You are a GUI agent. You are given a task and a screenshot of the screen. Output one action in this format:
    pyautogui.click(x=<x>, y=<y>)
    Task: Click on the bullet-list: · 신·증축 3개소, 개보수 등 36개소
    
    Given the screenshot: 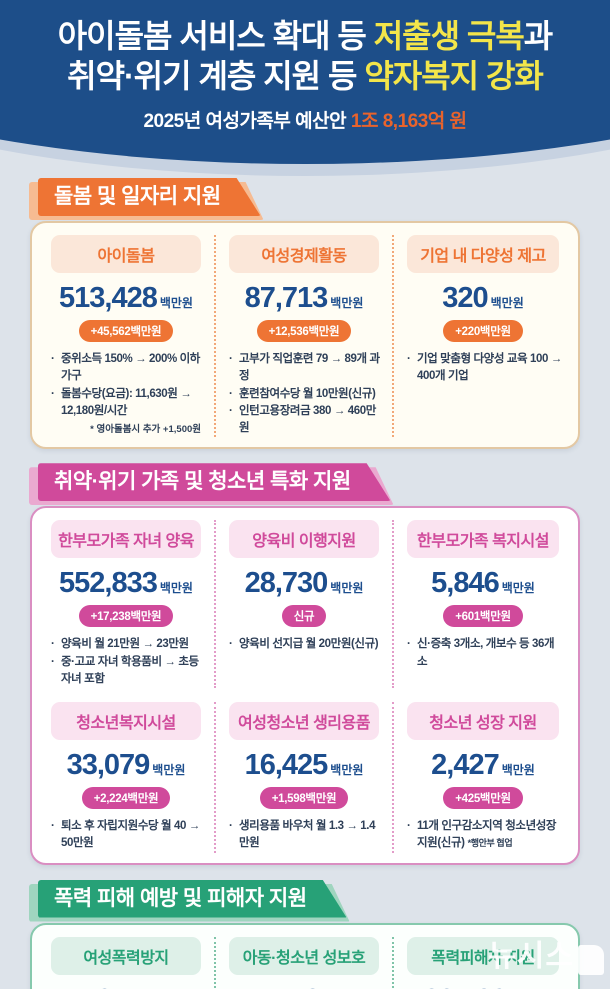 What is the action you would take?
    pyautogui.click(x=483, y=653)
    